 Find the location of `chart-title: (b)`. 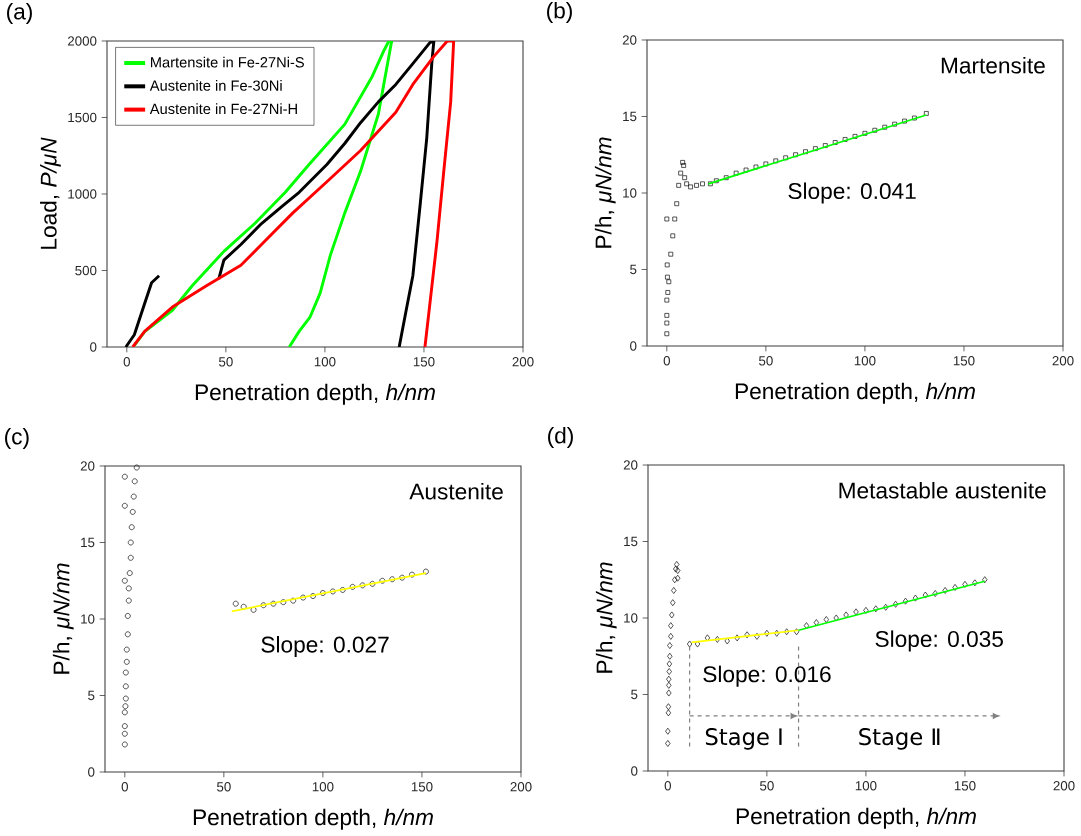

chart-title: (b) is located at coordinates (559, 12).